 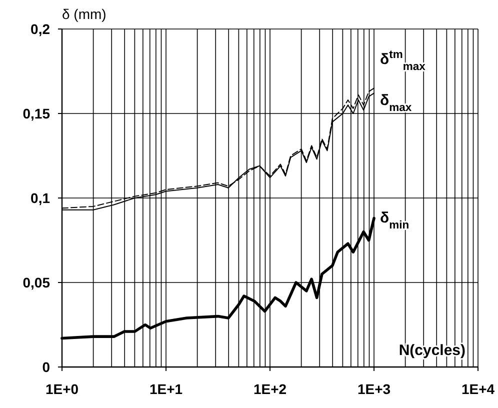 I want to click on y-tick-label: 0,15, so click(x=36, y=114).